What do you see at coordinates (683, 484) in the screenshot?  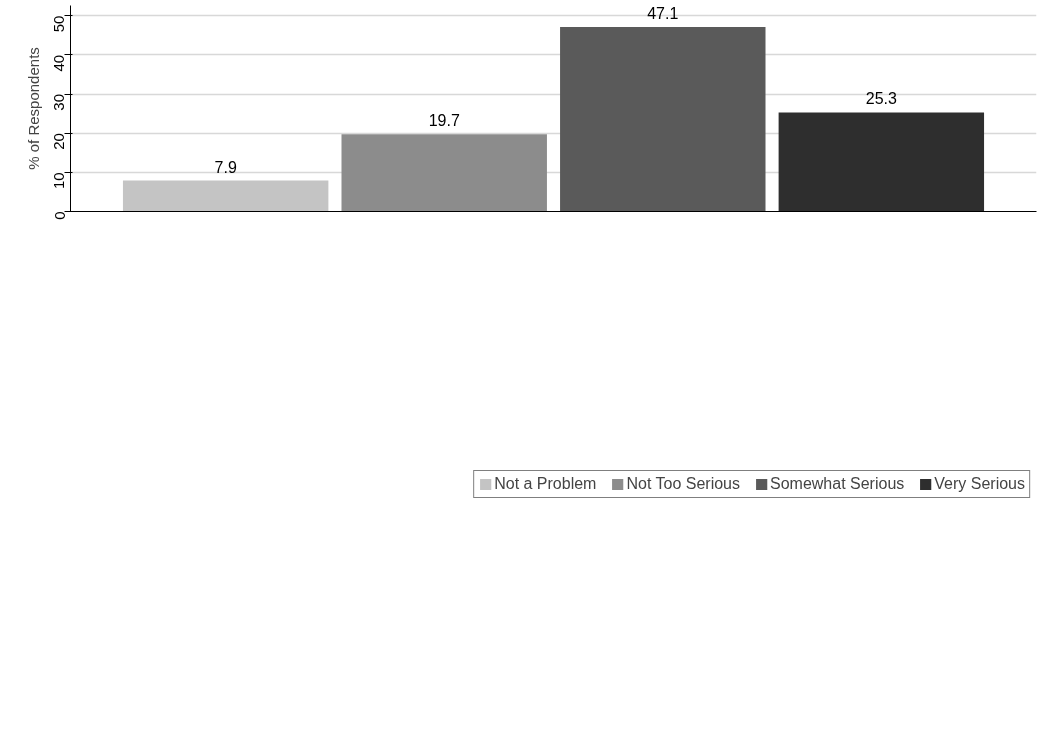 I see `legend-label: Not Too Serious` at bounding box center [683, 484].